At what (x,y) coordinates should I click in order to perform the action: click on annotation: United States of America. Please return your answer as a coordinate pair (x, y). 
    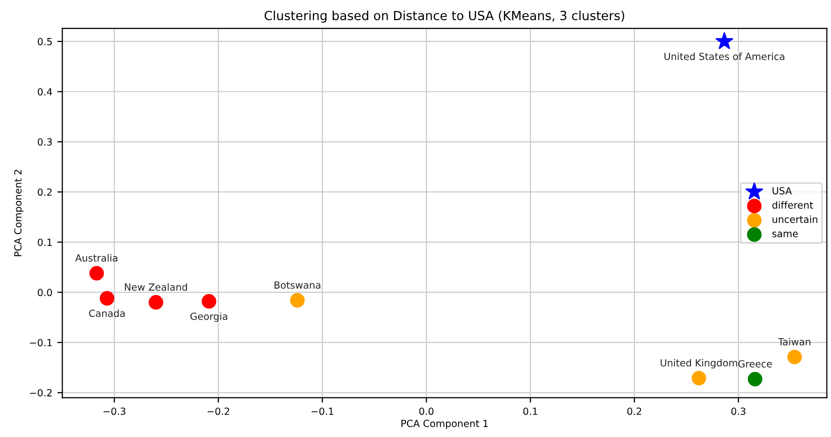
    Looking at the image, I should click on (724, 56).